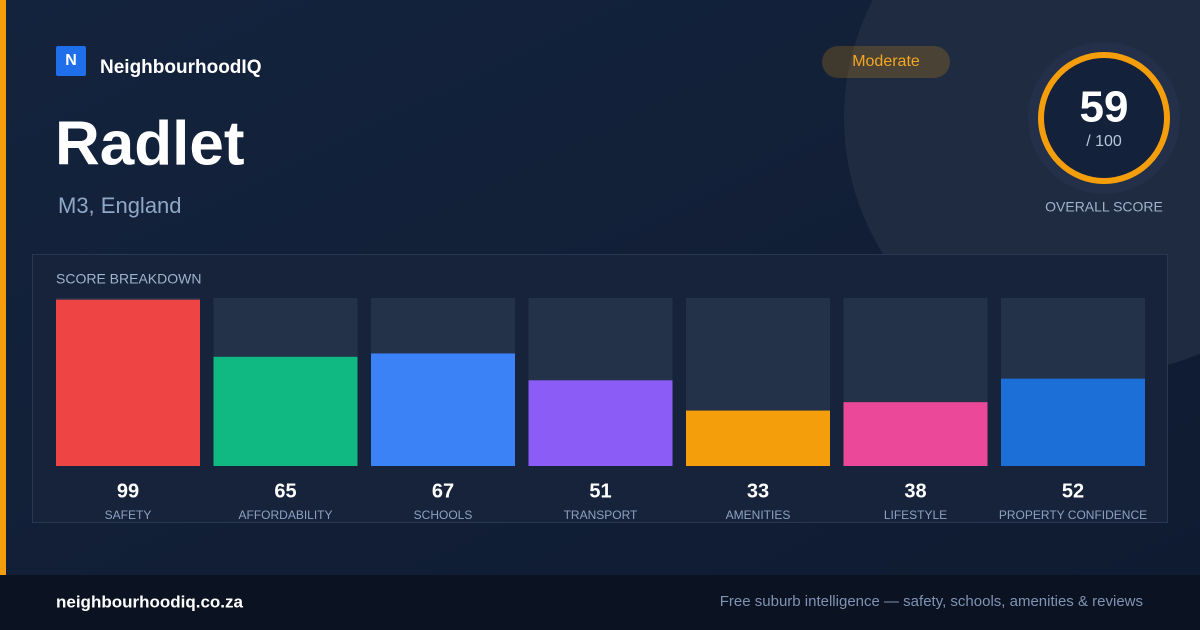  Describe the element at coordinates (180, 67) in the screenshot. I see `brand-name: NeighbourhoodIQ` at that location.